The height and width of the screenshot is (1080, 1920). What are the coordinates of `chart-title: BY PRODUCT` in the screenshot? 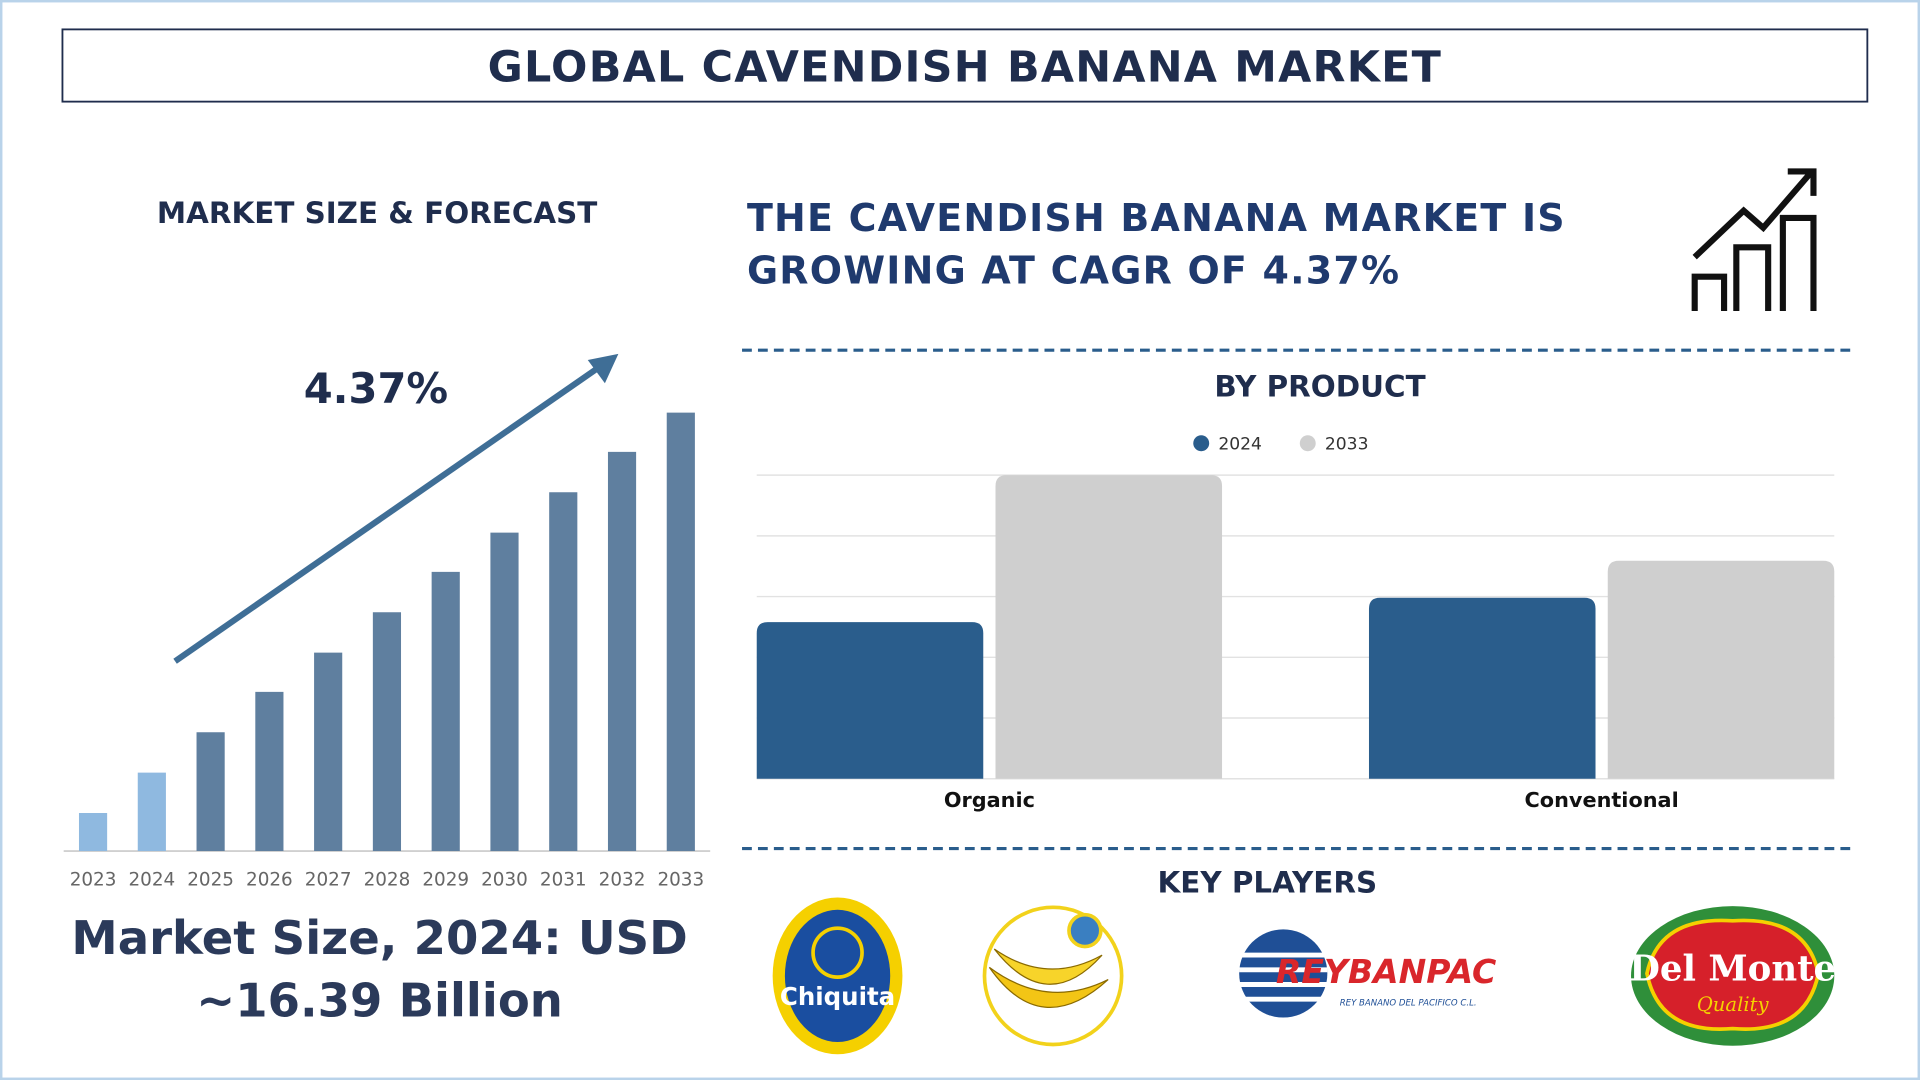 It's located at (1319, 387).